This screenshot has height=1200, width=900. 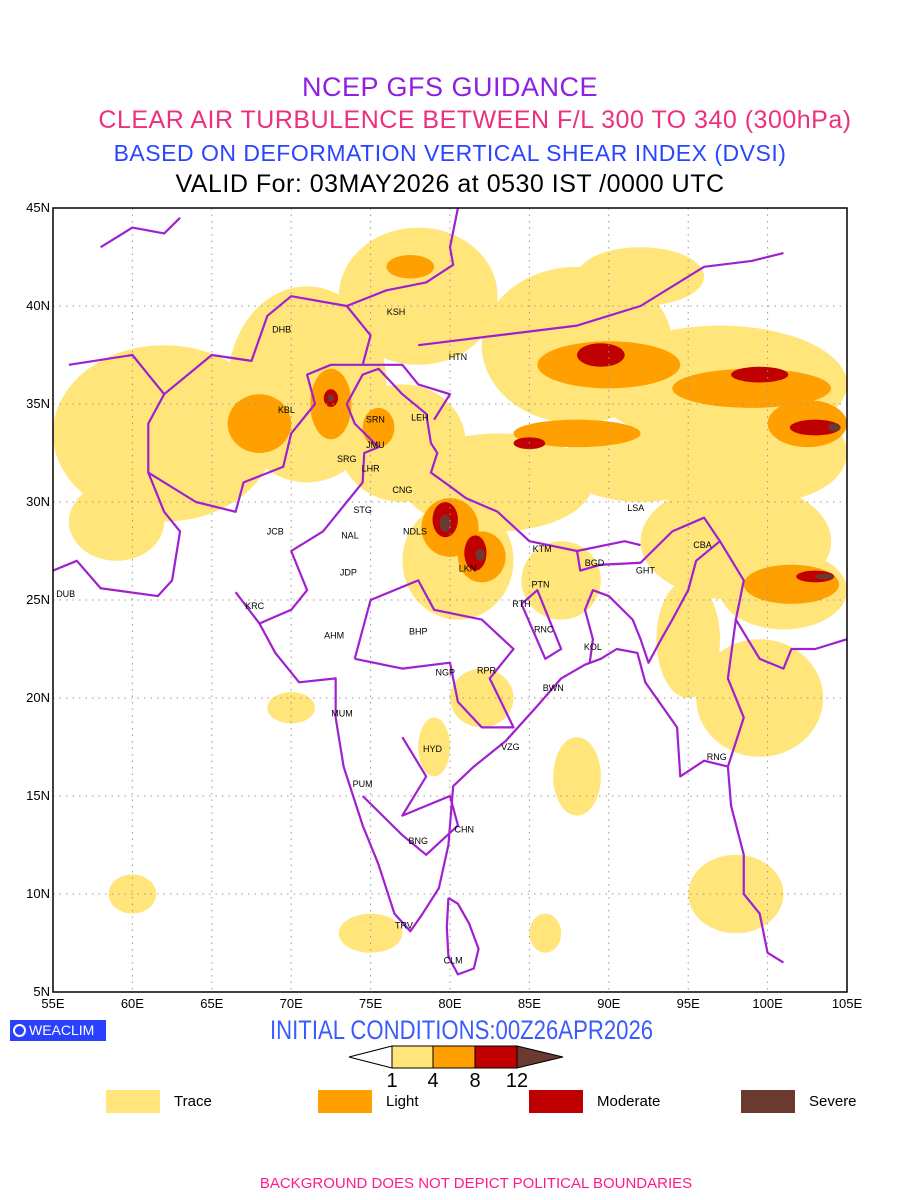 What do you see at coordinates (453, 961) in the screenshot?
I see `city-label: CLM` at bounding box center [453, 961].